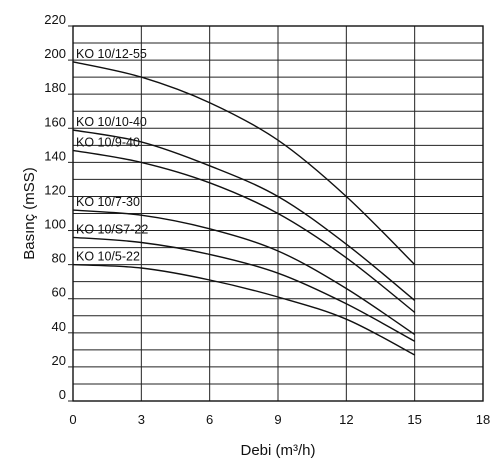 Image resolution: width=495 pixels, height=476 pixels. Describe the element at coordinates (111, 122) in the screenshot. I see `series-label: KO 10/10-40` at that location.